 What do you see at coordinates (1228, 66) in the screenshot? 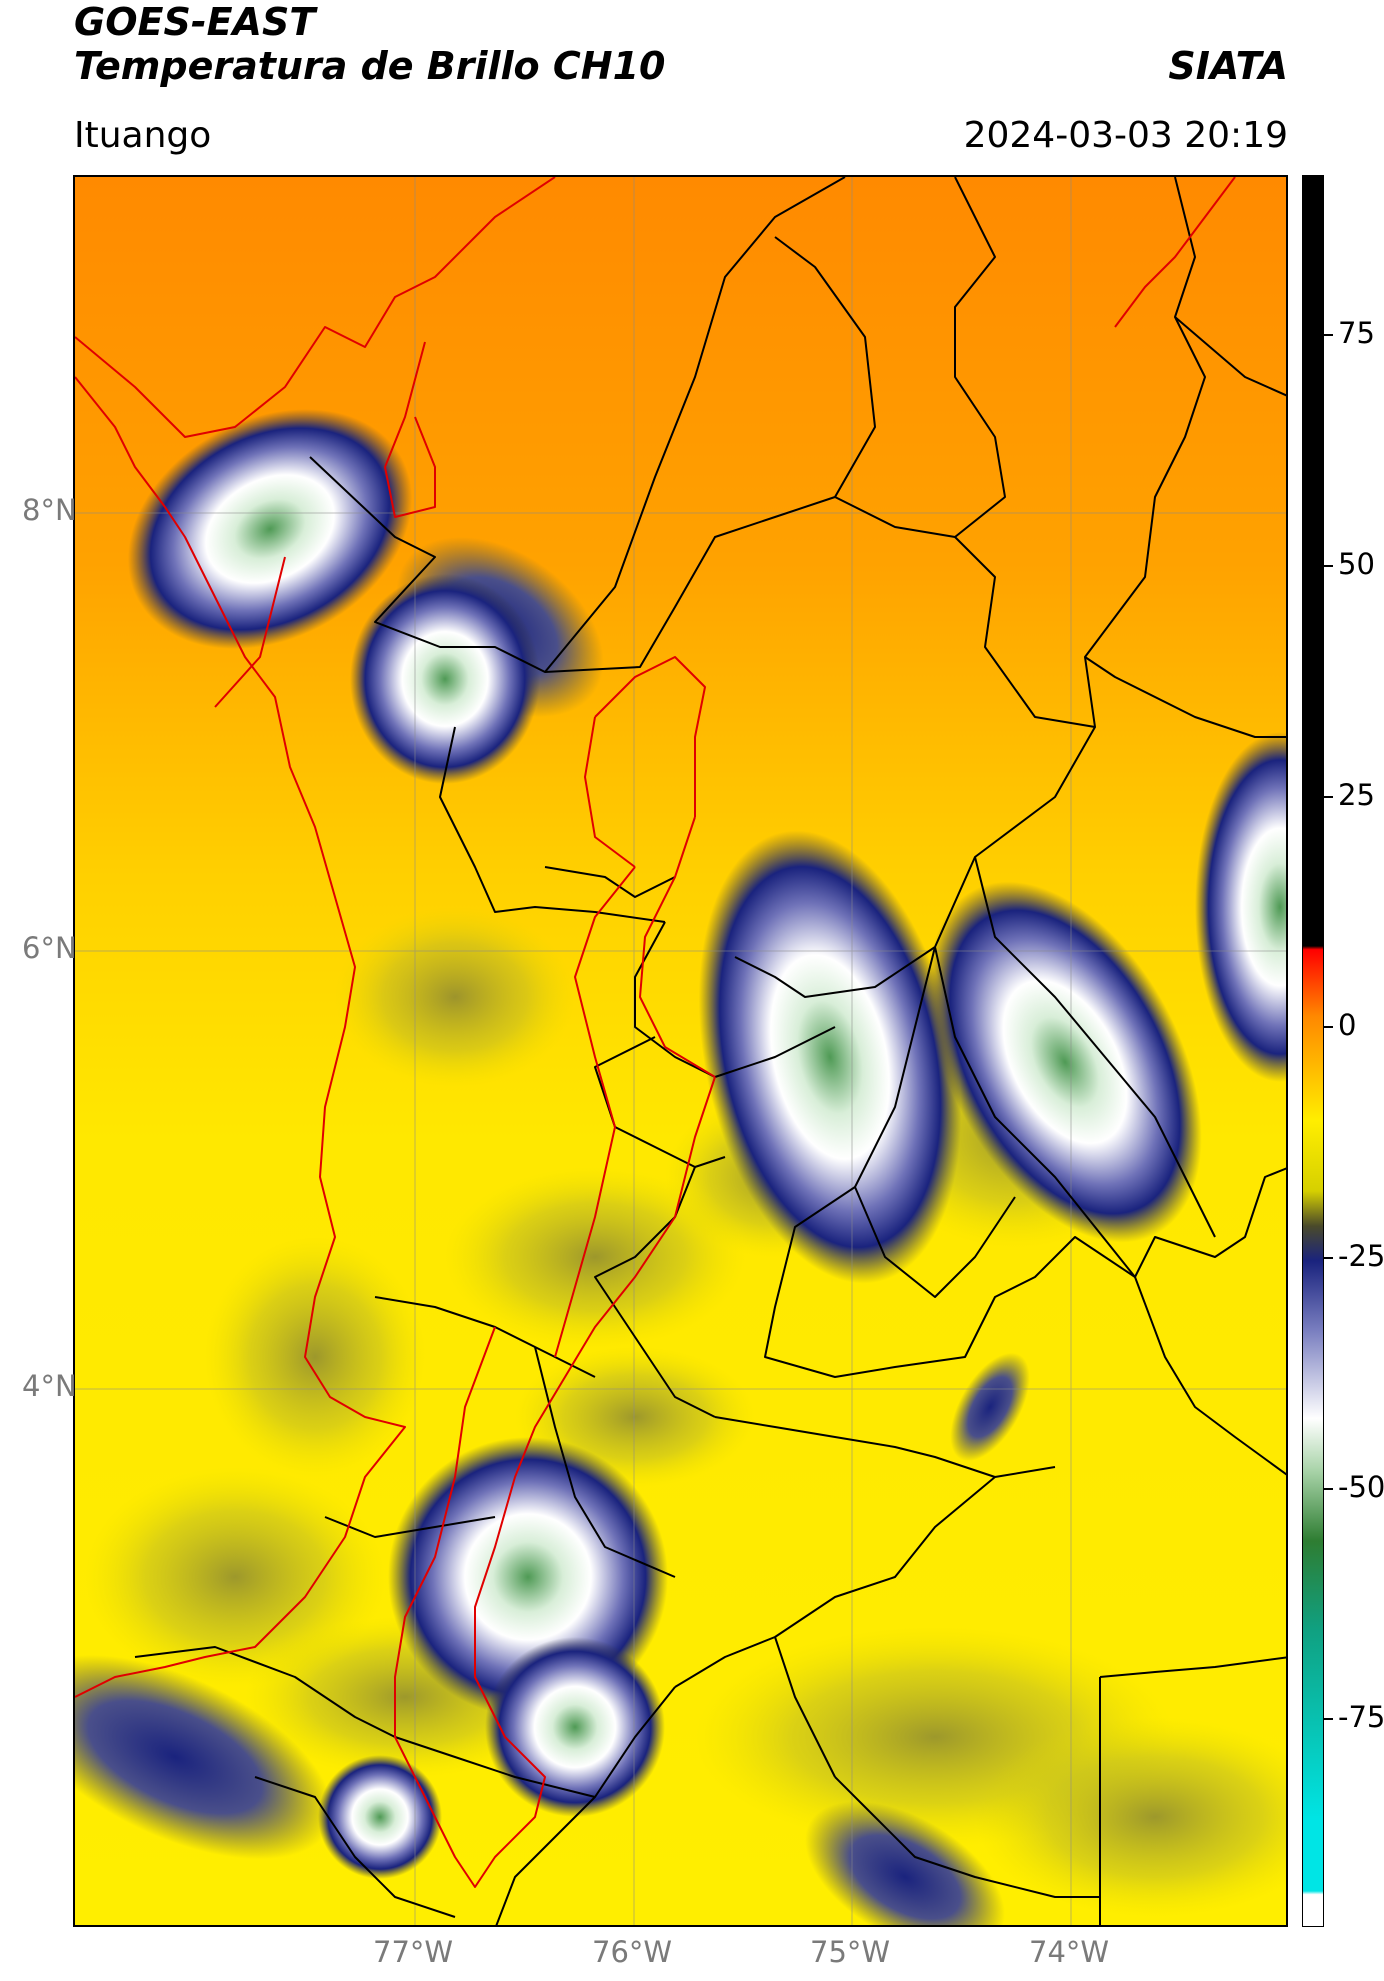
I see `brand-label: SIATA` at bounding box center [1228, 66].